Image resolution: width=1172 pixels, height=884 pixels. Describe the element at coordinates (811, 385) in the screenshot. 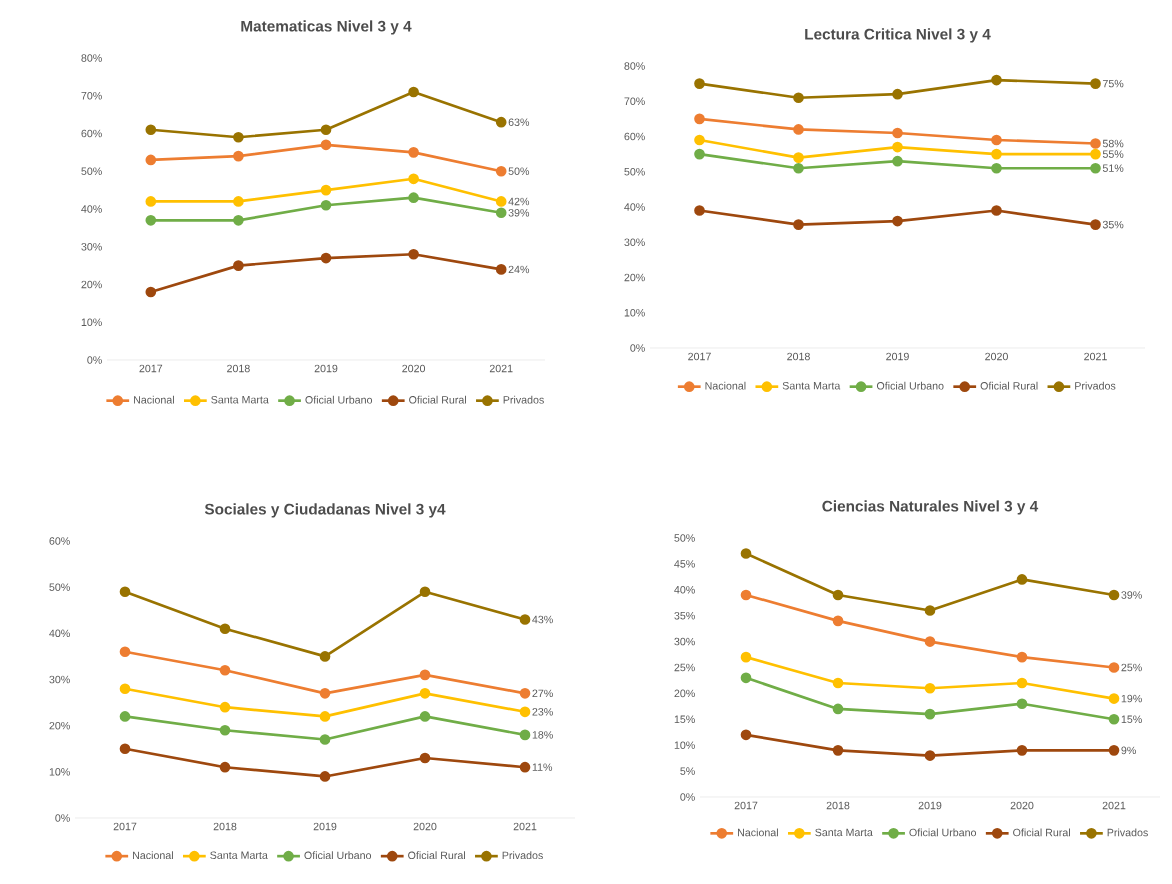

I see `legend-label: Santa Marta` at that location.